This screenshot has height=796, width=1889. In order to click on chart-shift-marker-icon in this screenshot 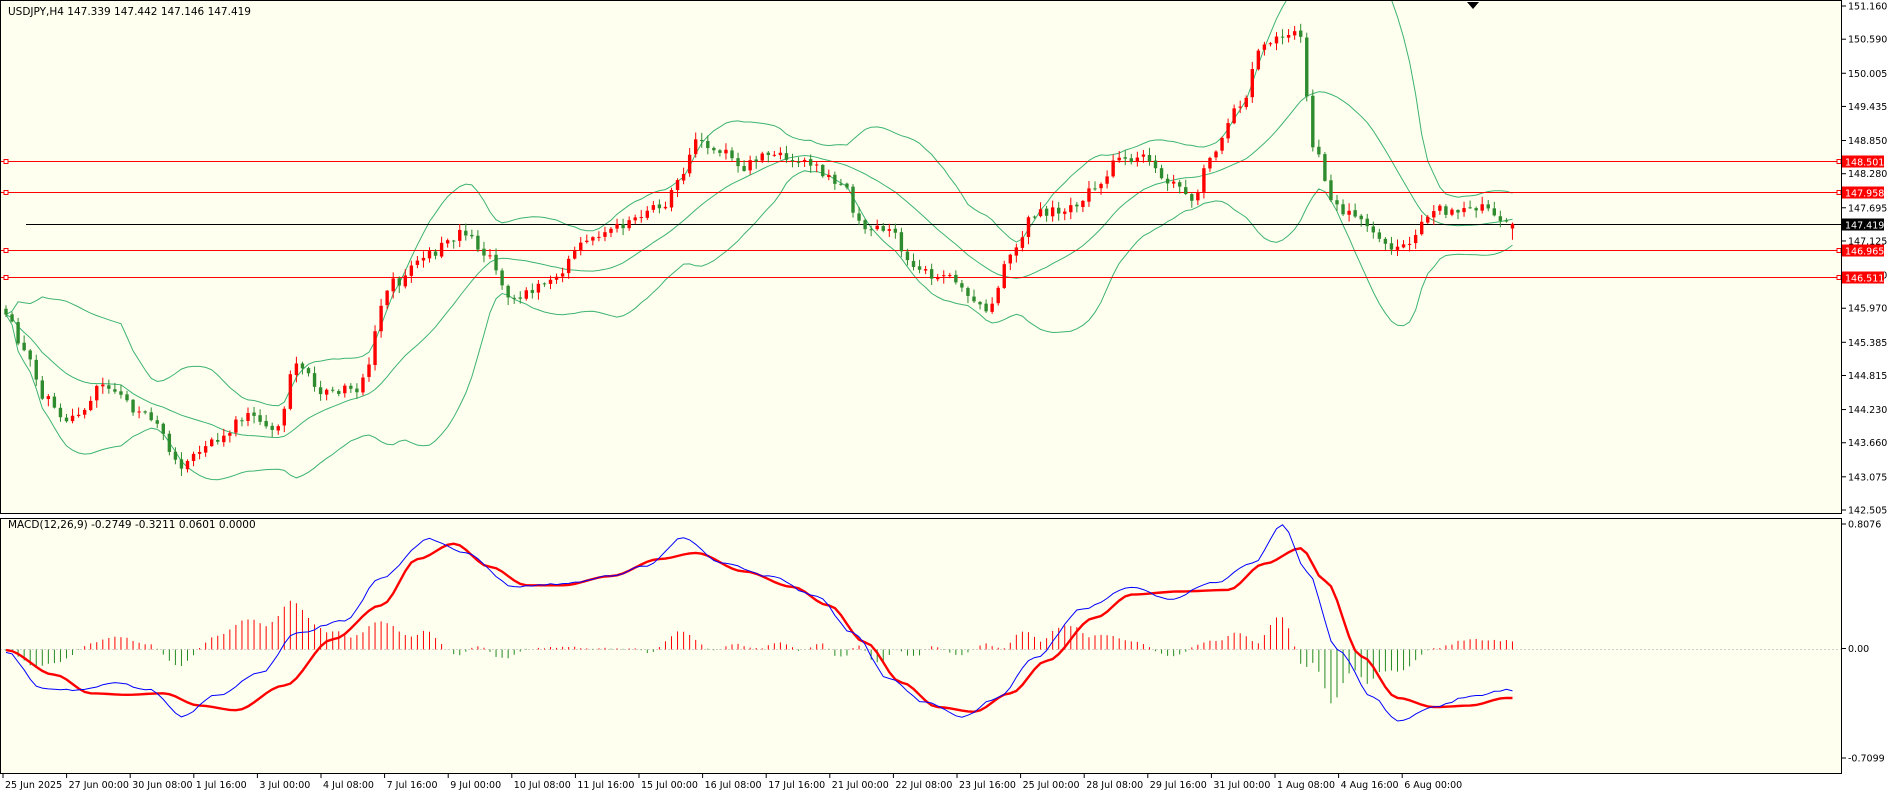, I will do `click(1473, 5)`.